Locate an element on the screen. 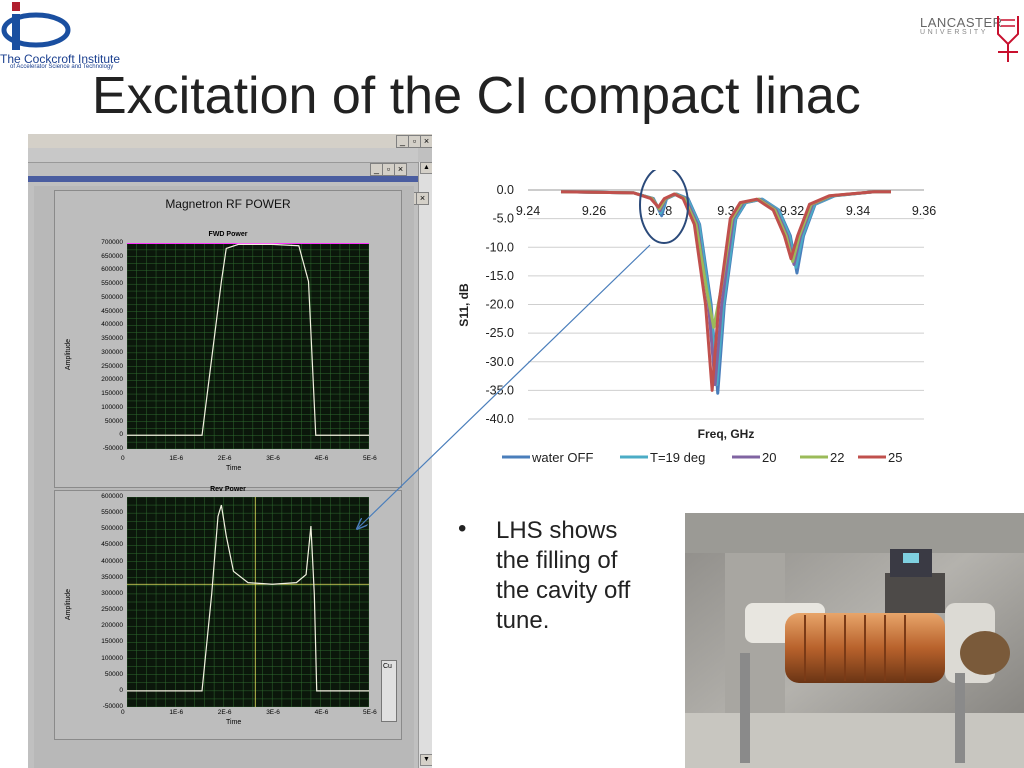 This screenshot has height=768, width=1024. rev-x-tick-label: 2E-6 is located at coordinates (224, 712).